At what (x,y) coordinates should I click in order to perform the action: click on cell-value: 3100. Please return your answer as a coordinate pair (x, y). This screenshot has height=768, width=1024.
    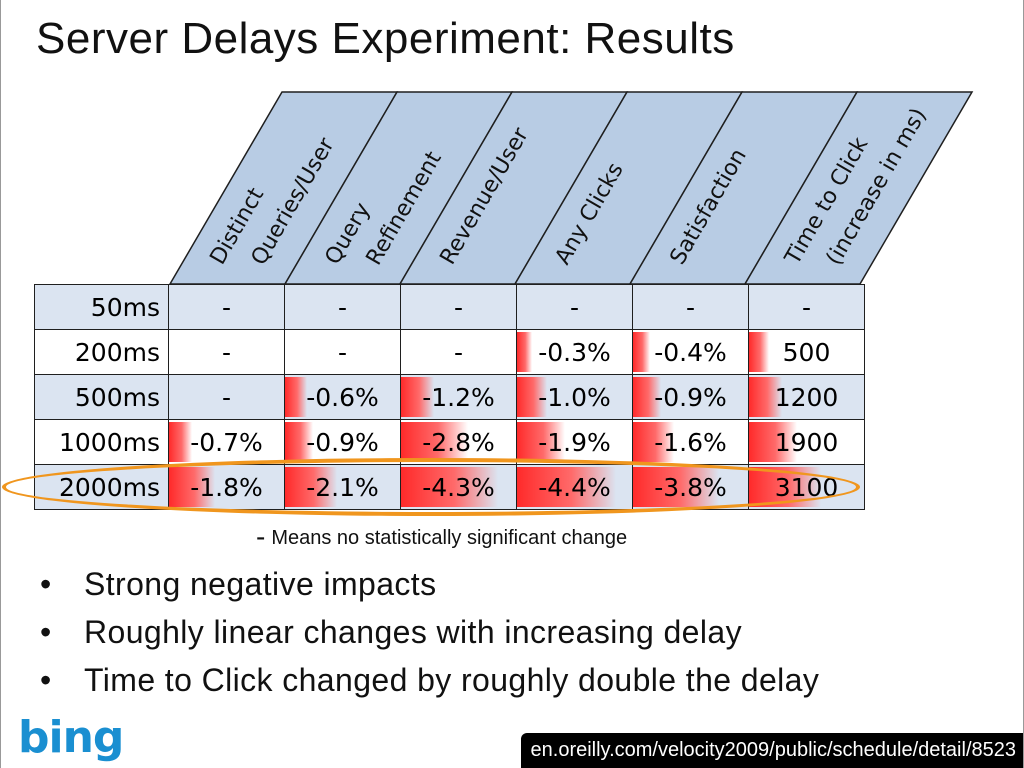
    Looking at the image, I should click on (806, 487).